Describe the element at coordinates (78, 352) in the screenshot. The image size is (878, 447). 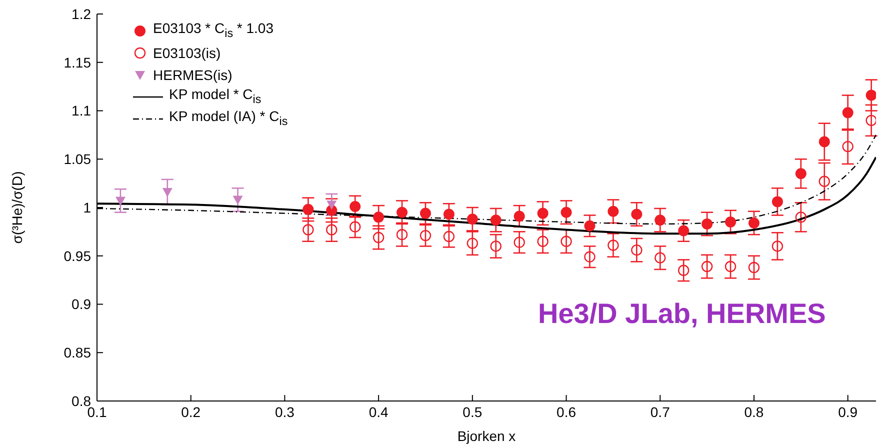
I see `y-tick-label: 0.85` at that location.